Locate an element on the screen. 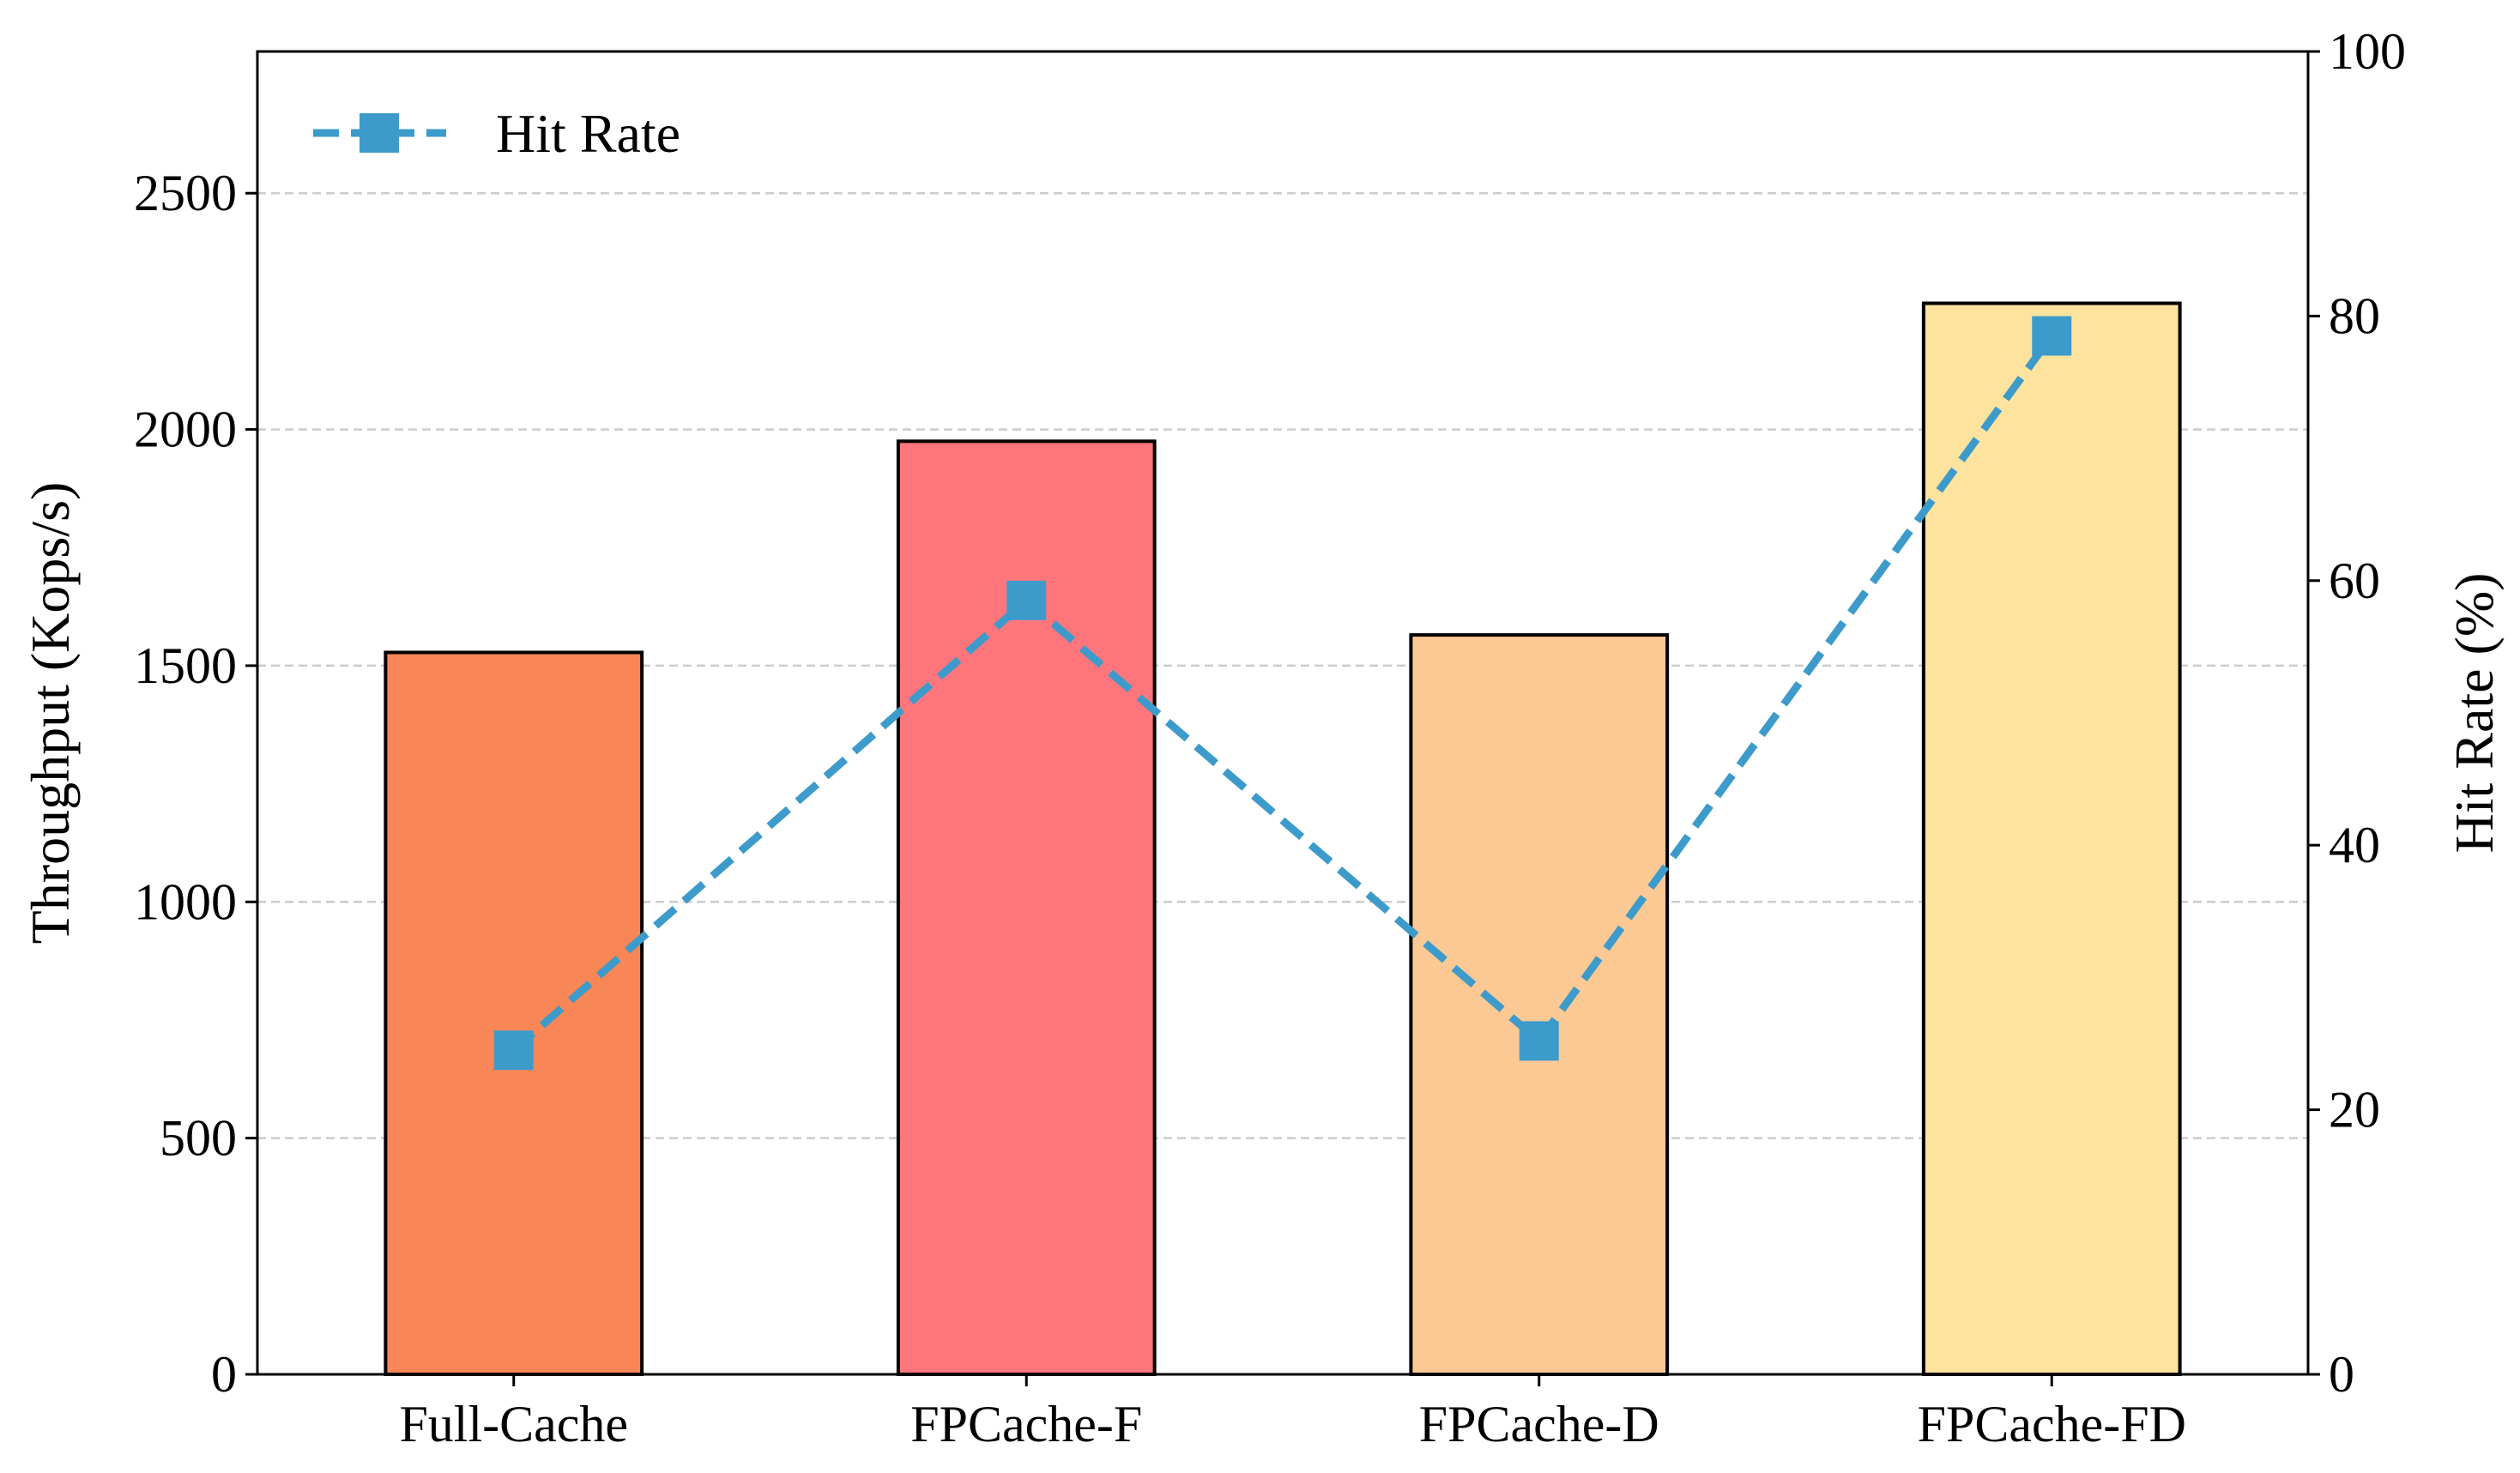  y2-tick-label: 40 is located at coordinates (2354, 845).